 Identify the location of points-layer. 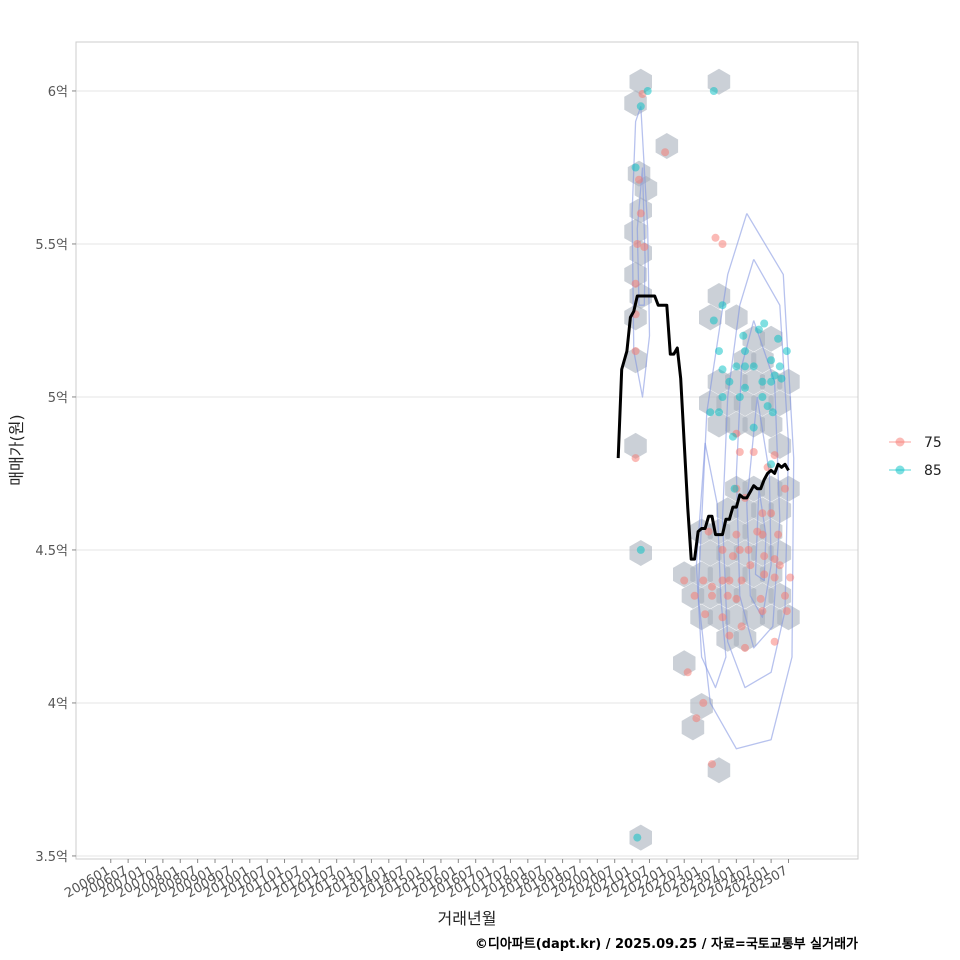
(713, 464).